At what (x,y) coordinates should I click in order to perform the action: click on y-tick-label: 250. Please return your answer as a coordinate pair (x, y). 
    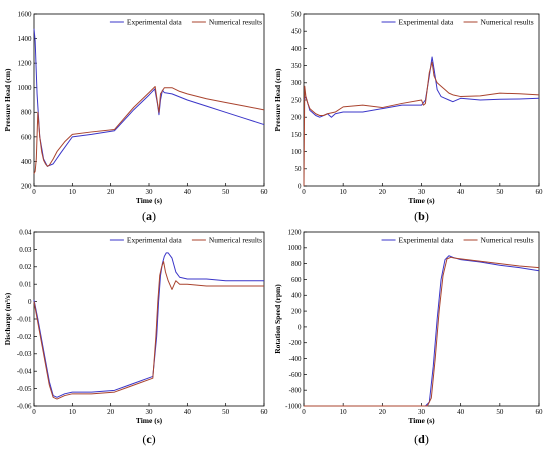
    Looking at the image, I should click on (296, 100).